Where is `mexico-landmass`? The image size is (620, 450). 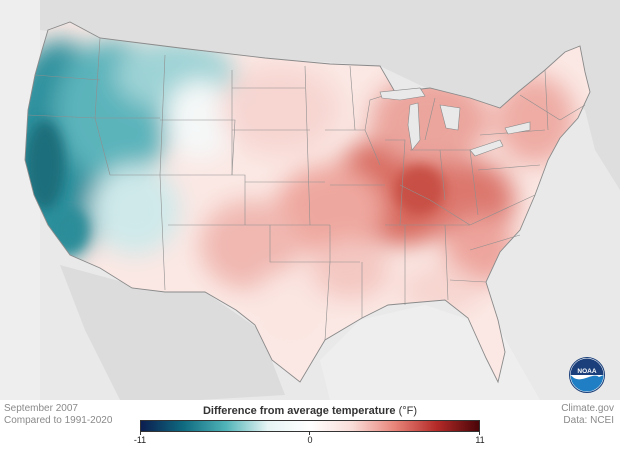
mexico-landmass is located at coordinates (172, 332).